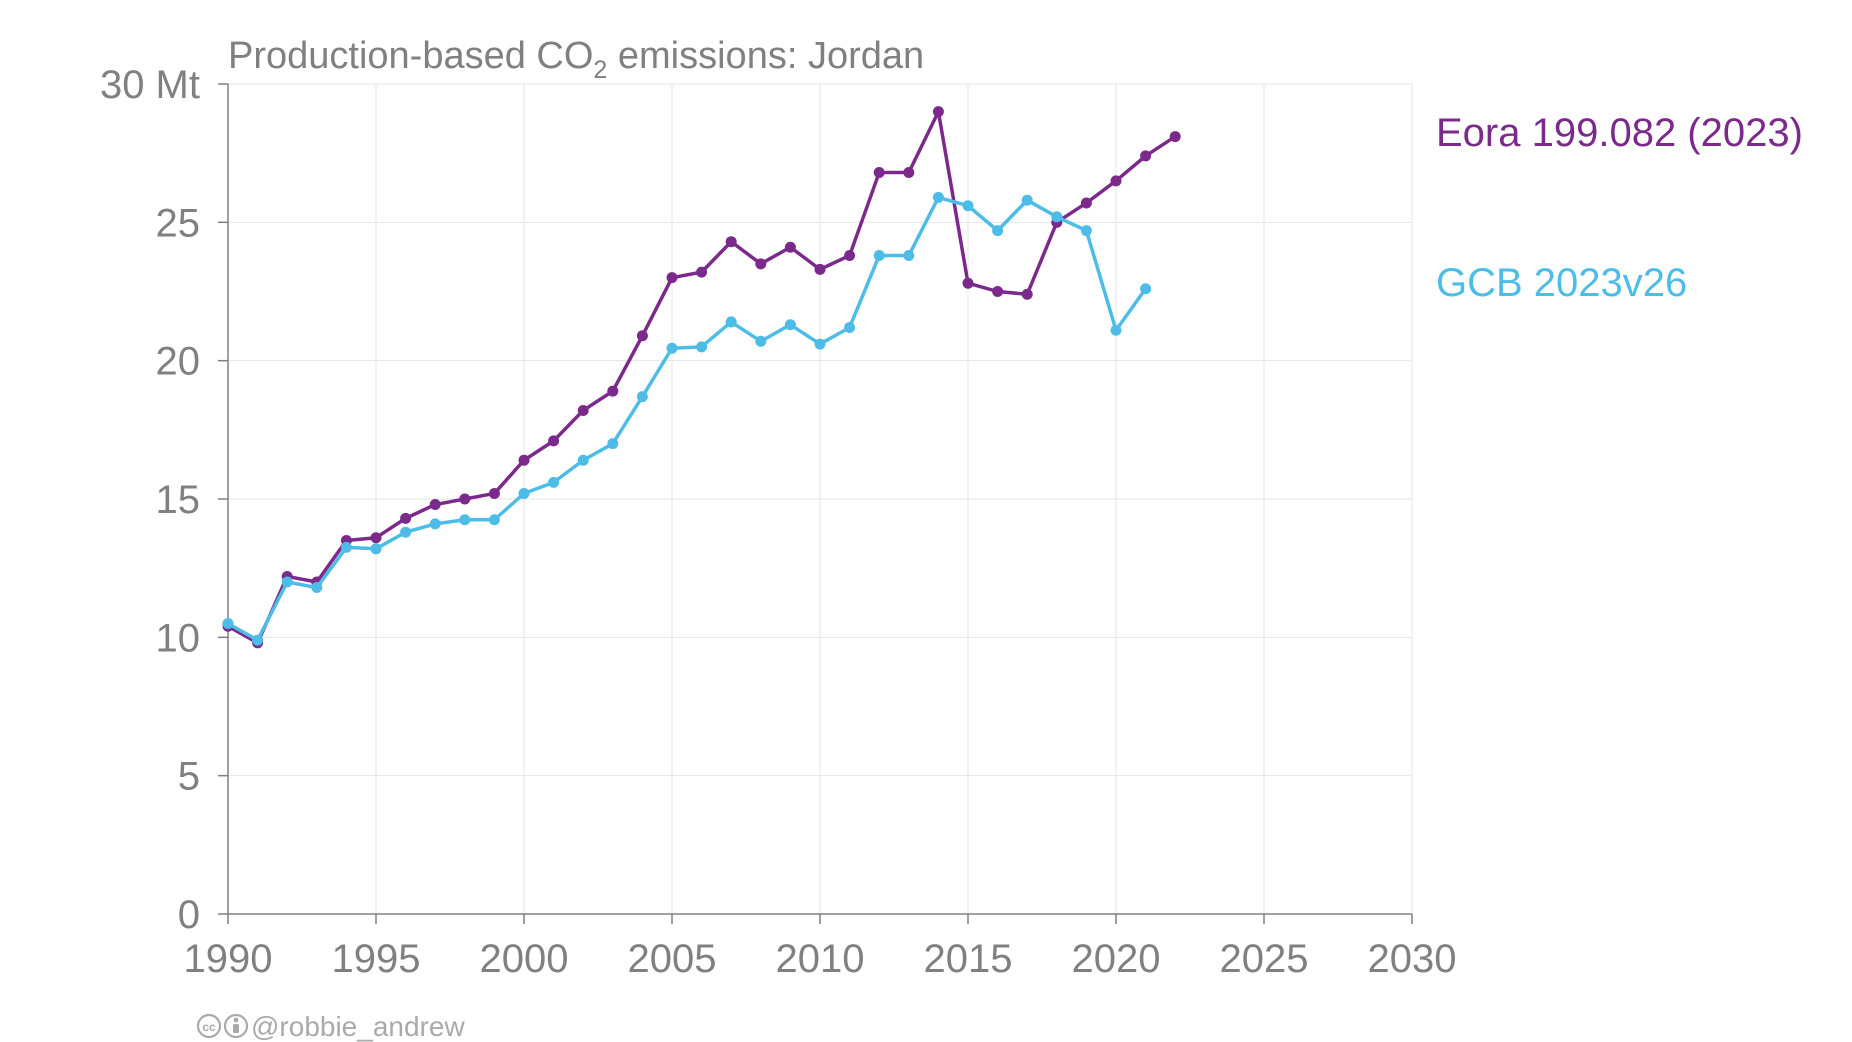 This screenshot has height=1042, width=1852. I want to click on x-axis-tick-labels: 1990 1995 2000 2005 2010 2015 2020 2025 2030, so click(820, 959).